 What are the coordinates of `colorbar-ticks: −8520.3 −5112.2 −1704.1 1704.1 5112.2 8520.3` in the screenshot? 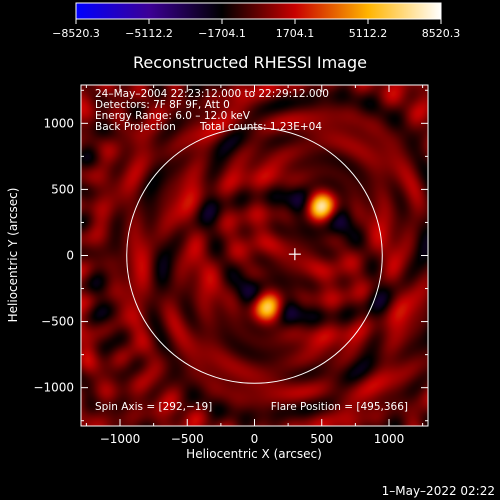 It's located at (256, 29).